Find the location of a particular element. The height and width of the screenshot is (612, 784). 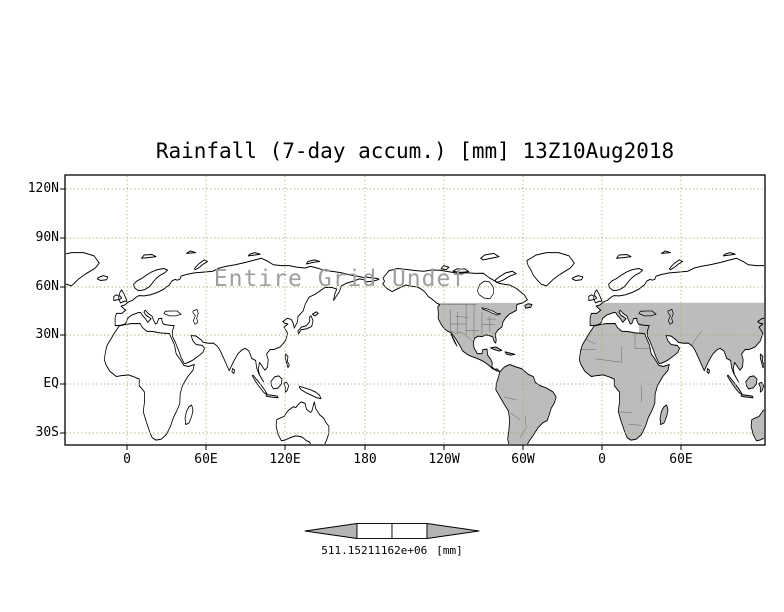

colorbar-labels: 511.15211162e+06 [mm] is located at coordinates (391, 550).